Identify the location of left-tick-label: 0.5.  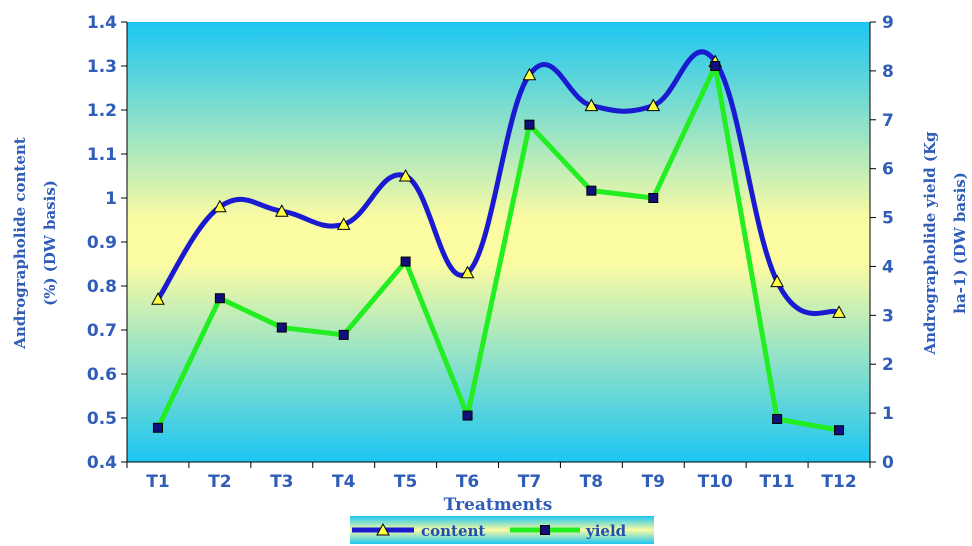
(102, 419).